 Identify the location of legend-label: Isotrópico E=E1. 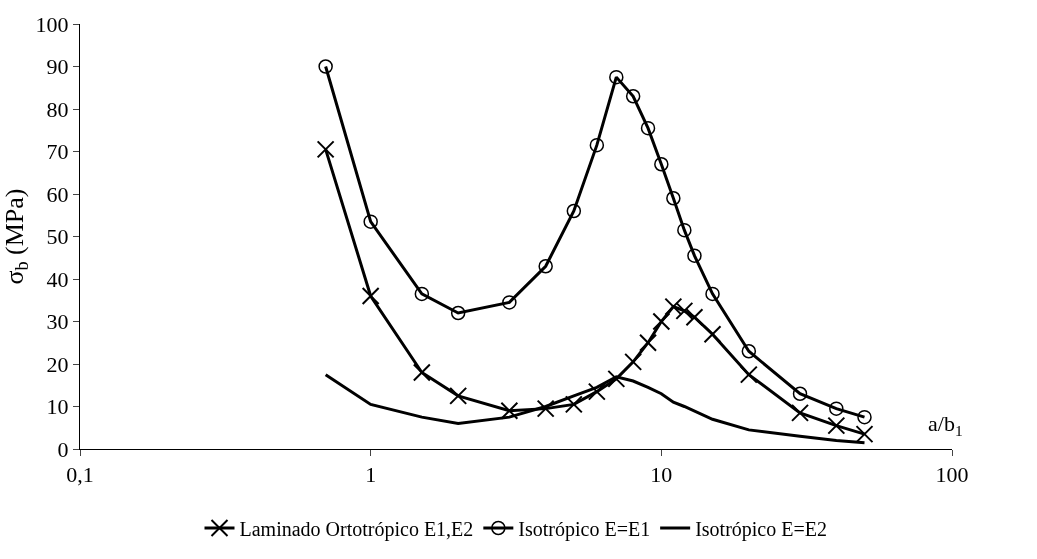
(584, 529).